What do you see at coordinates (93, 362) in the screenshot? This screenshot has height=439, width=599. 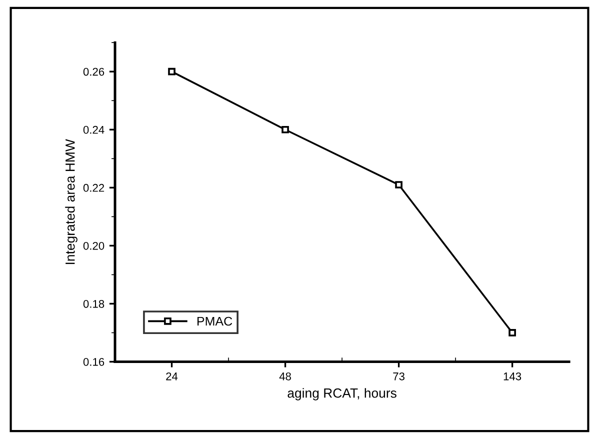 I see `y-tick-label: 0.16` at bounding box center [93, 362].